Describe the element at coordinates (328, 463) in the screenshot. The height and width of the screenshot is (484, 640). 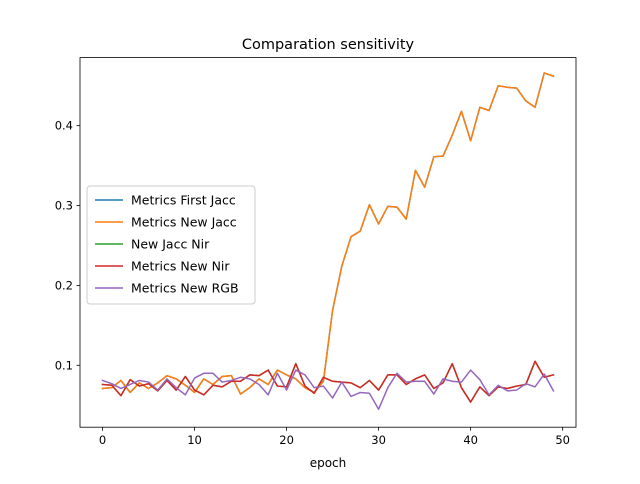
I see `x-axis-label: epoch` at that location.